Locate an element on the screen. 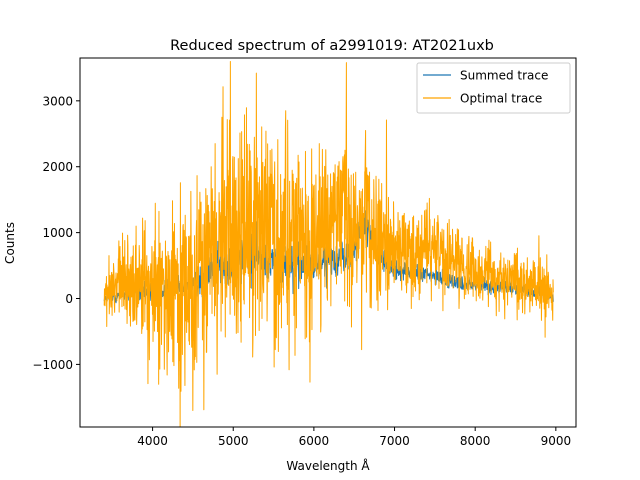 Image resolution: width=640 pixels, height=480 pixels. y-axis: −1000 0 1000 2000 3000 is located at coordinates (56, 233).